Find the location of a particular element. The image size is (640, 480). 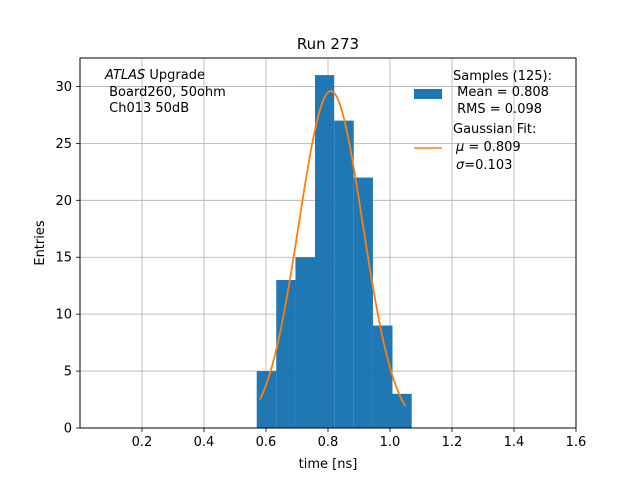

y-tick-label: 30 is located at coordinates (63, 87).